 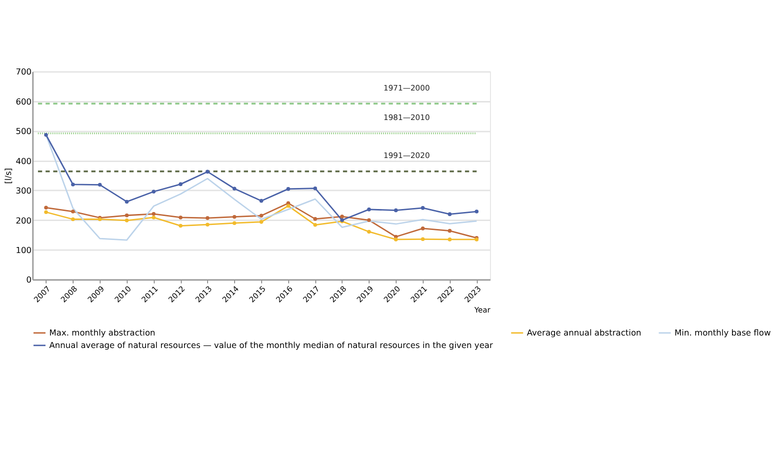 What do you see at coordinates (722, 333) in the screenshot?
I see `legend-label: Min. monthly base flow` at bounding box center [722, 333].